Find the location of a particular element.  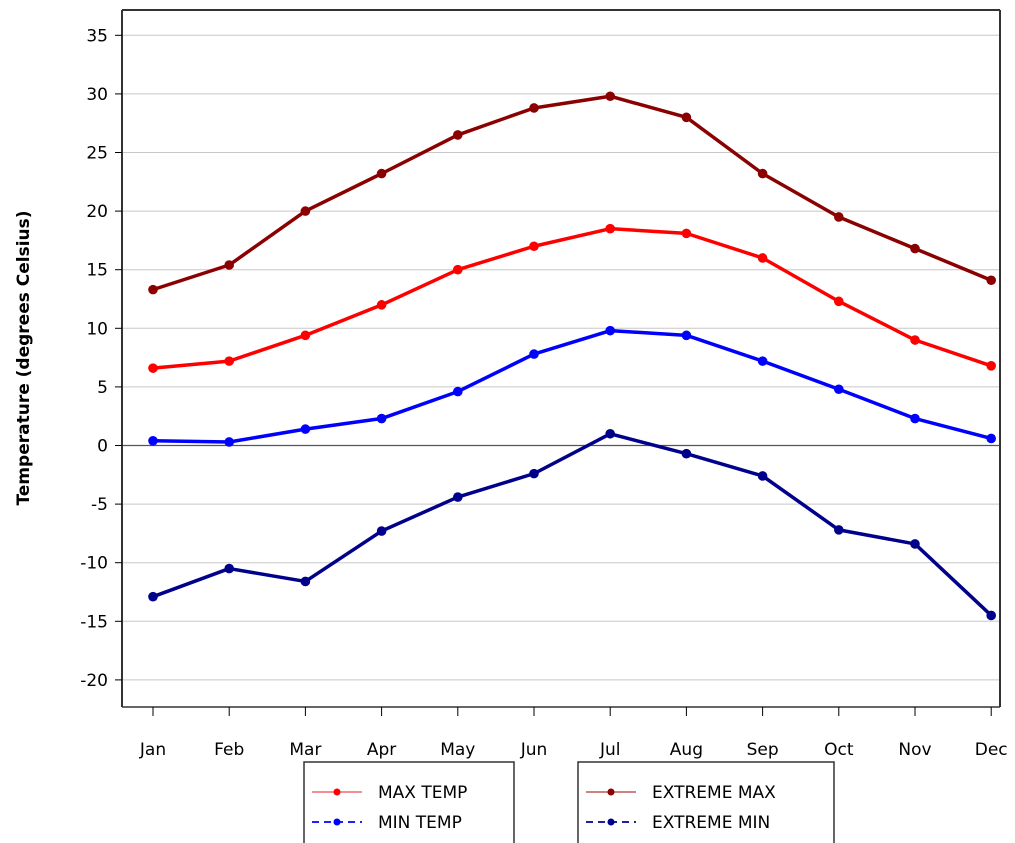

y-tick-label: 25 is located at coordinates (97, 154).